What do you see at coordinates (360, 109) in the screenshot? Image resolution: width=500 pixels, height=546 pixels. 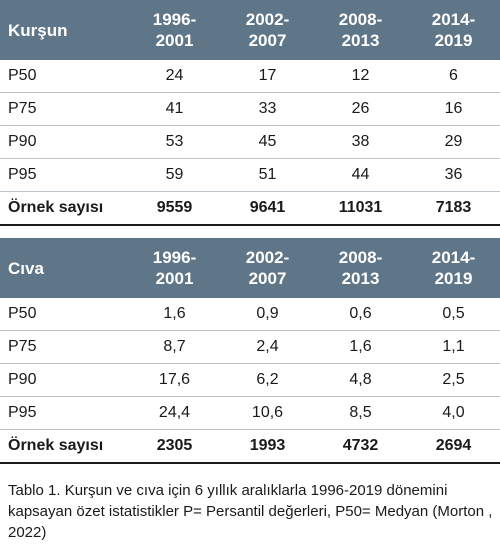 I see `table-cell: 26` at bounding box center [360, 109].